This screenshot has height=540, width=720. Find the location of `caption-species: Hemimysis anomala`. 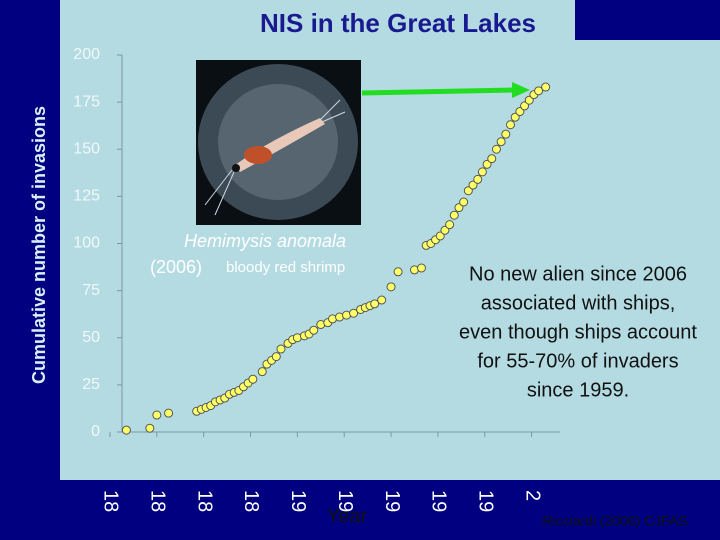

caption-species: Hemimysis anomala is located at coordinates (265, 241).